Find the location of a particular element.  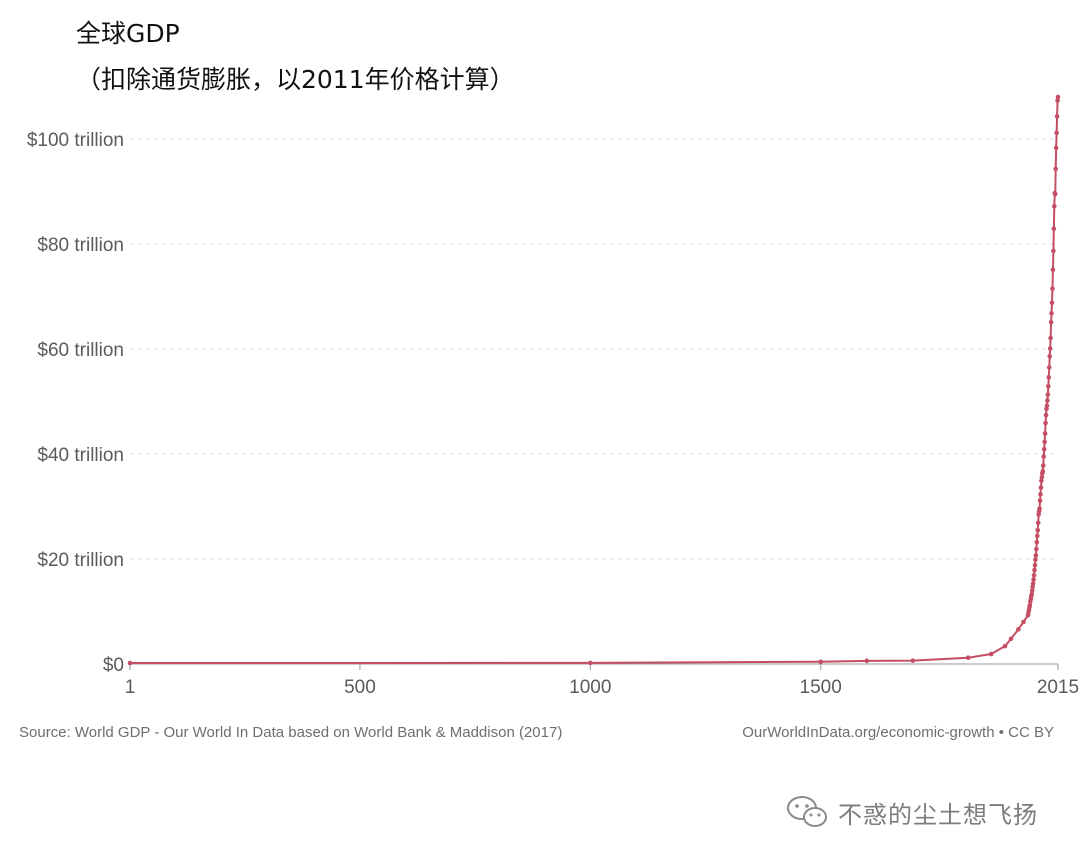

x-tick-label: 500 is located at coordinates (360, 687).